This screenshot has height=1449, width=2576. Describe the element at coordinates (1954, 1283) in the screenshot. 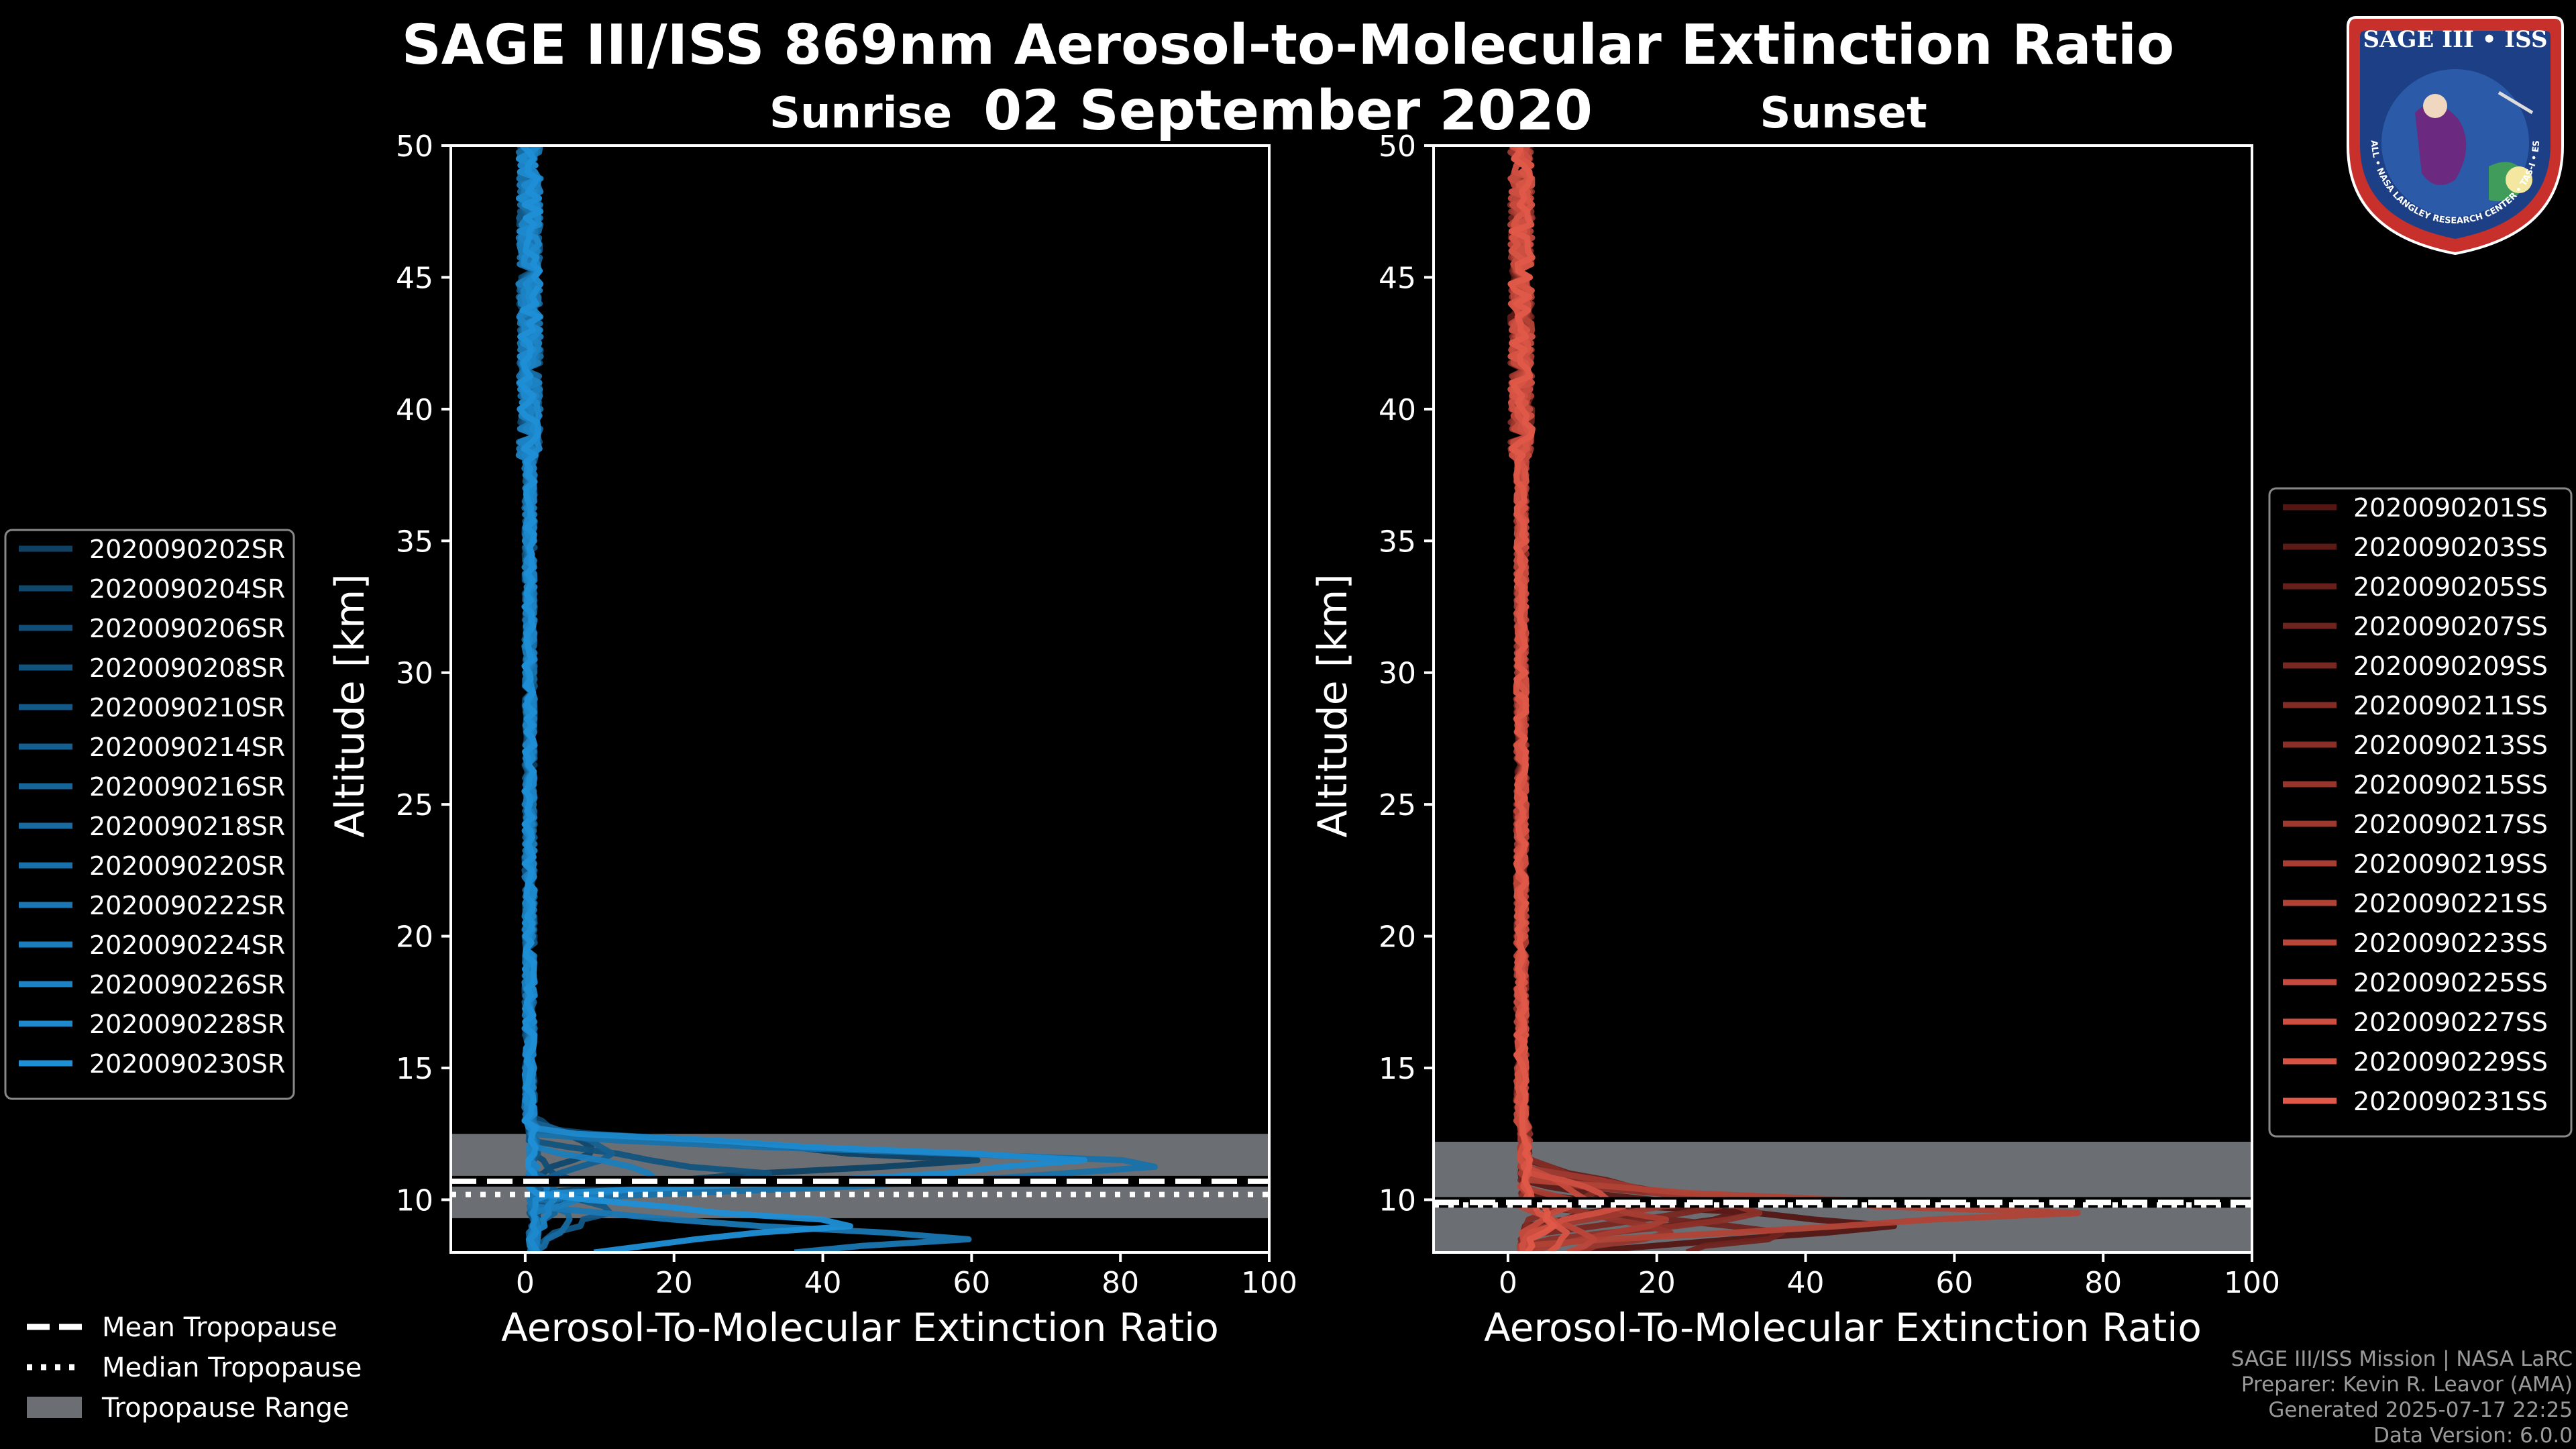

I see `sunset-xtick-label: 60` at that location.